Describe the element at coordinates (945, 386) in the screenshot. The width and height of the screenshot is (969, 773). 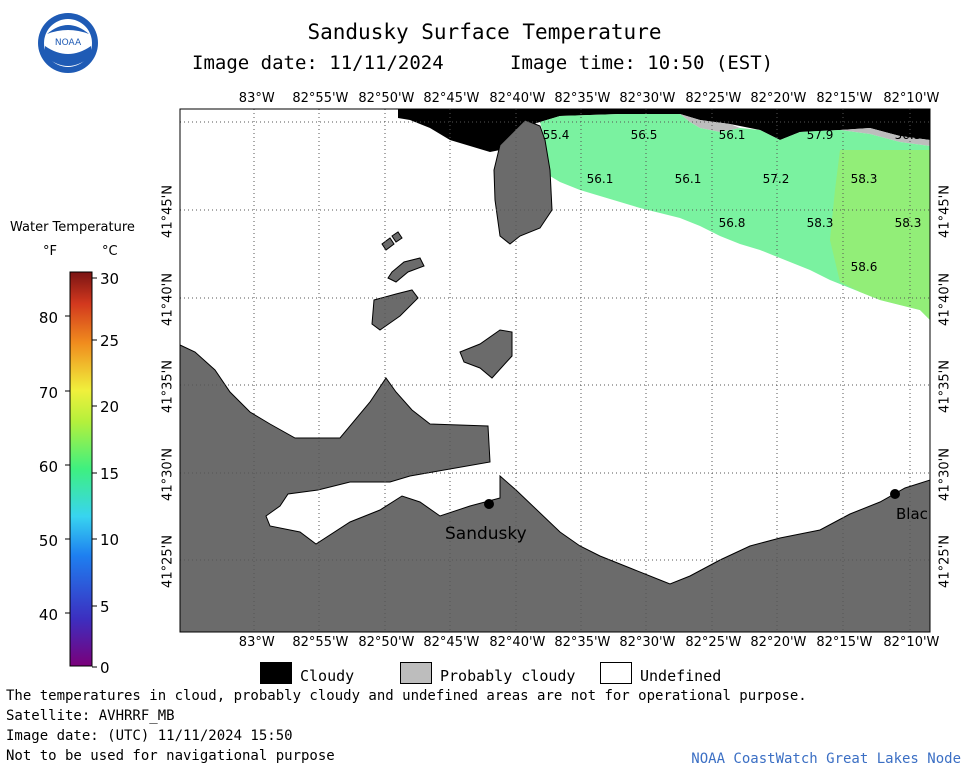
I see `lat-label-right: 41°35'N` at that location.